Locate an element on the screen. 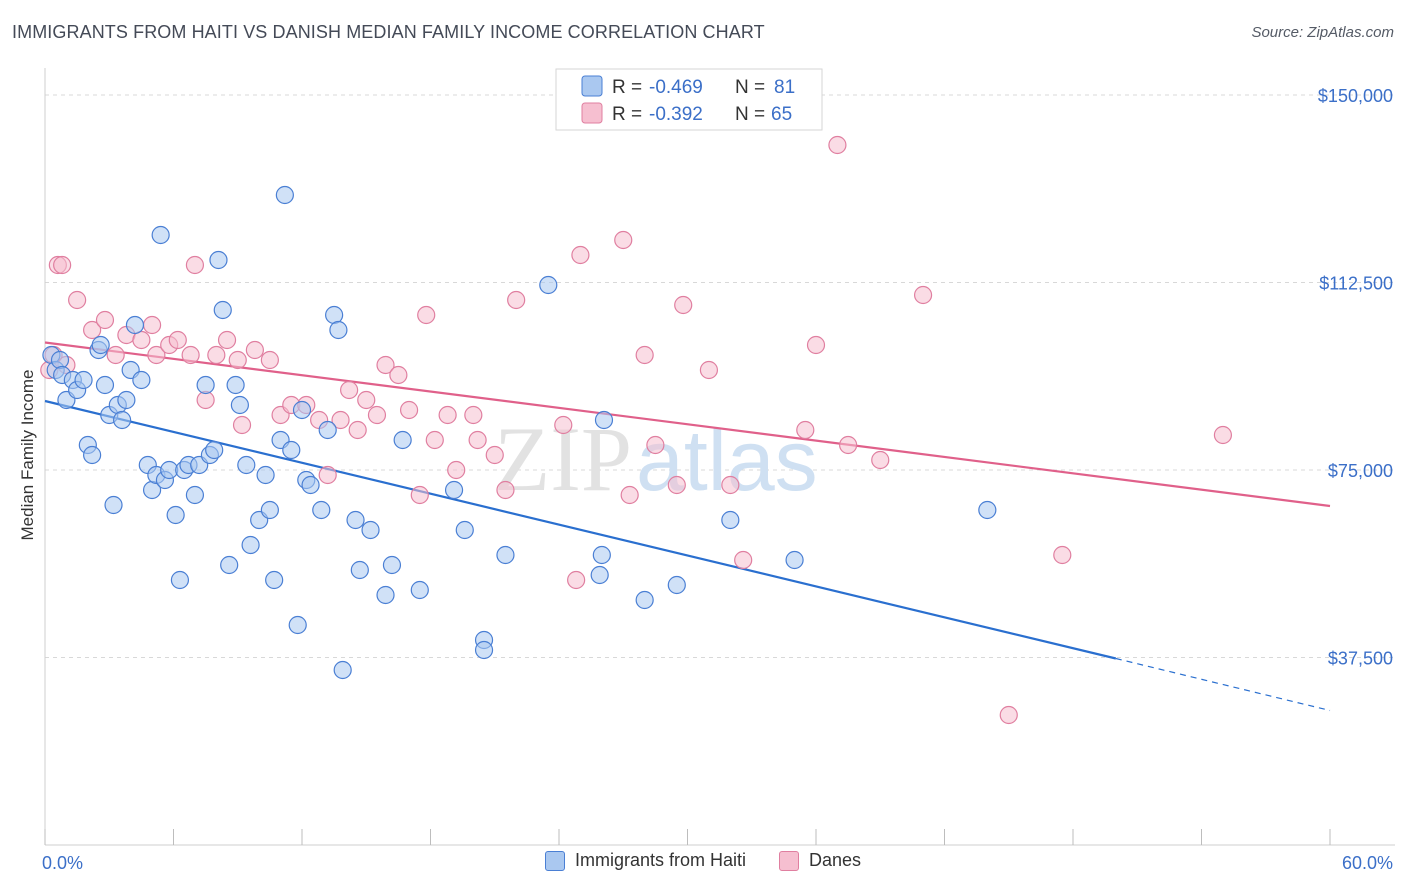 The width and height of the screenshot is (1406, 892). legend-r-value-danes: -0.392 is located at coordinates (676, 114).